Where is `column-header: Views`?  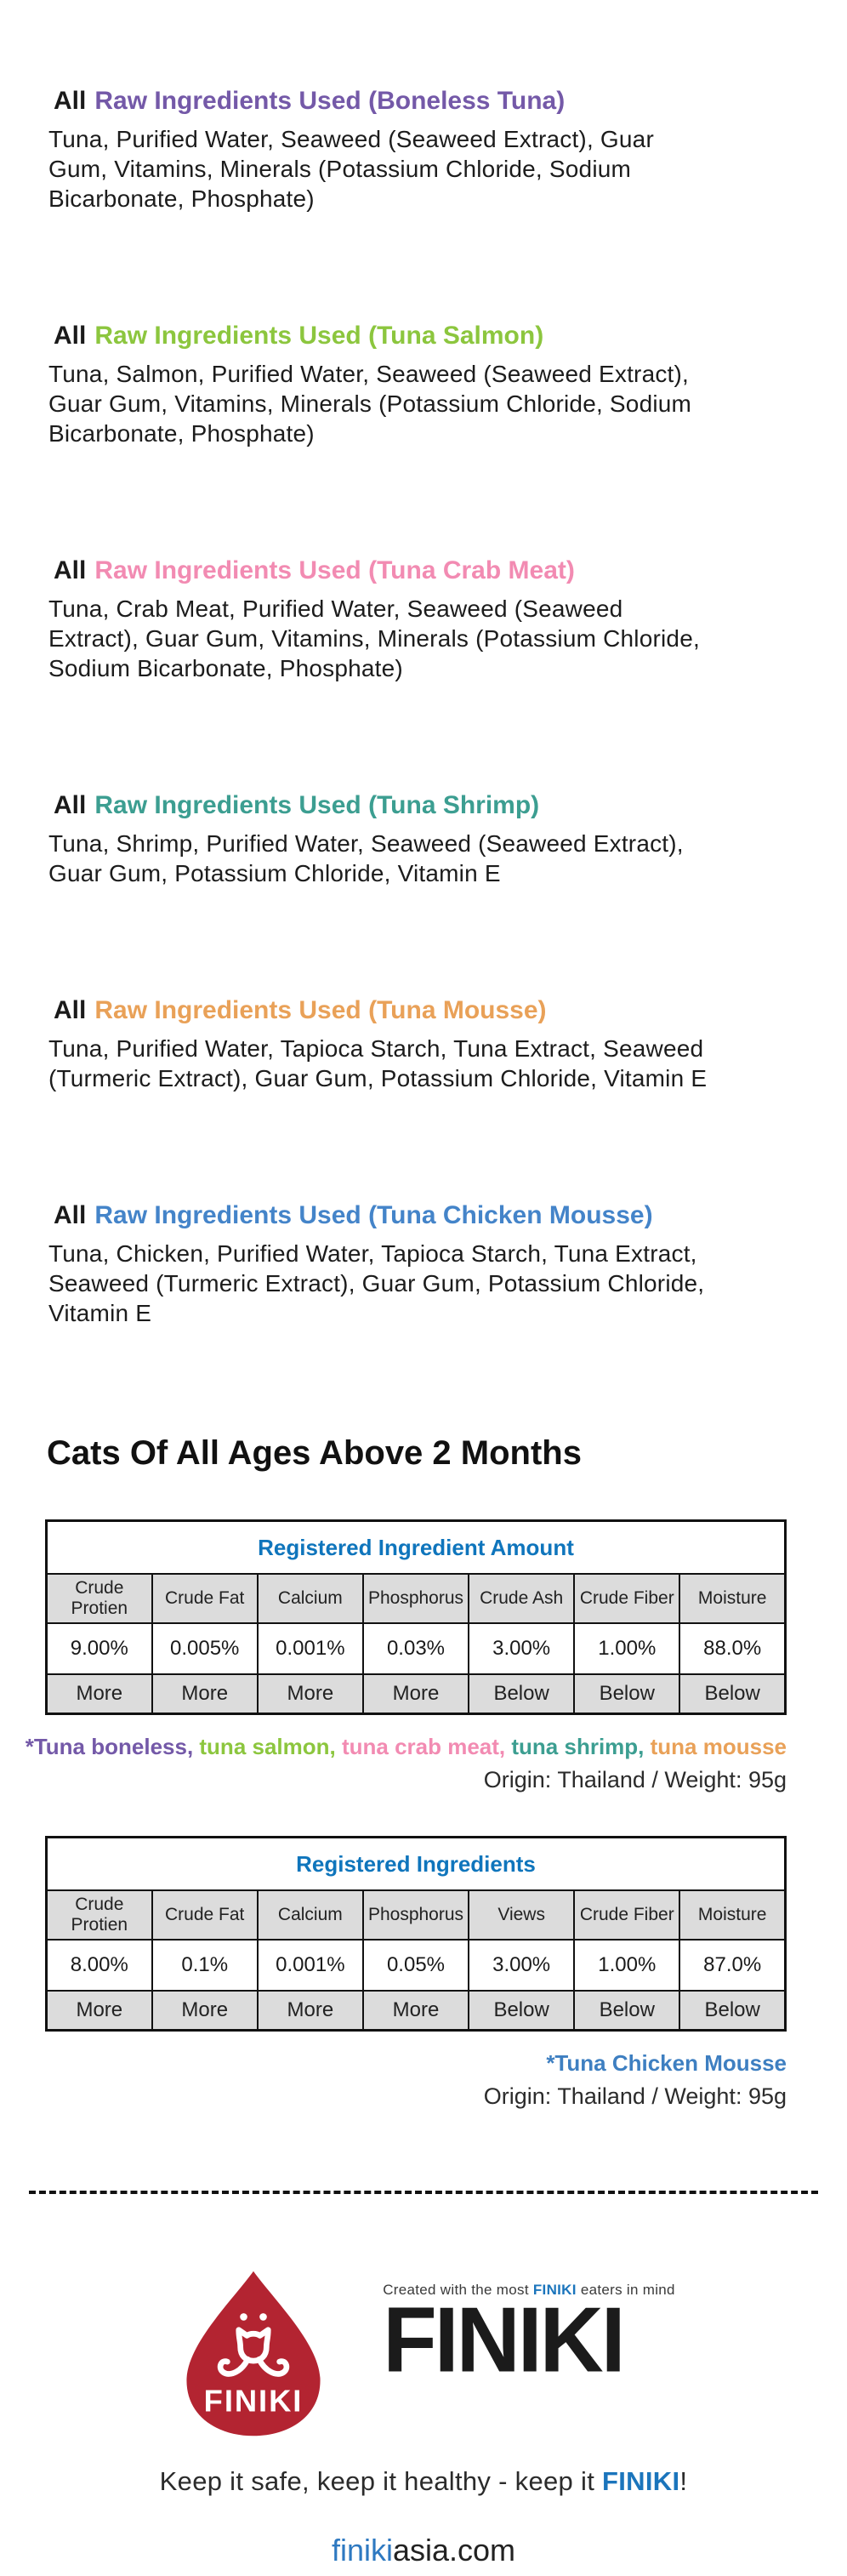
column-header: Views is located at coordinates (522, 1915).